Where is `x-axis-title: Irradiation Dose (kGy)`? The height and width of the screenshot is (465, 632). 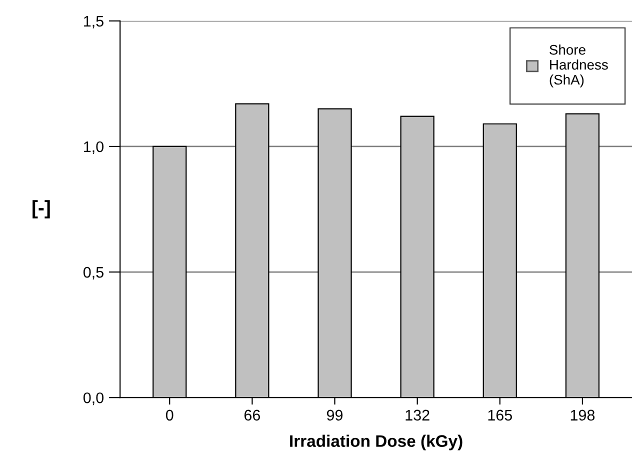
x-axis-title: Irradiation Dose (kGy) is located at coordinates (376, 442).